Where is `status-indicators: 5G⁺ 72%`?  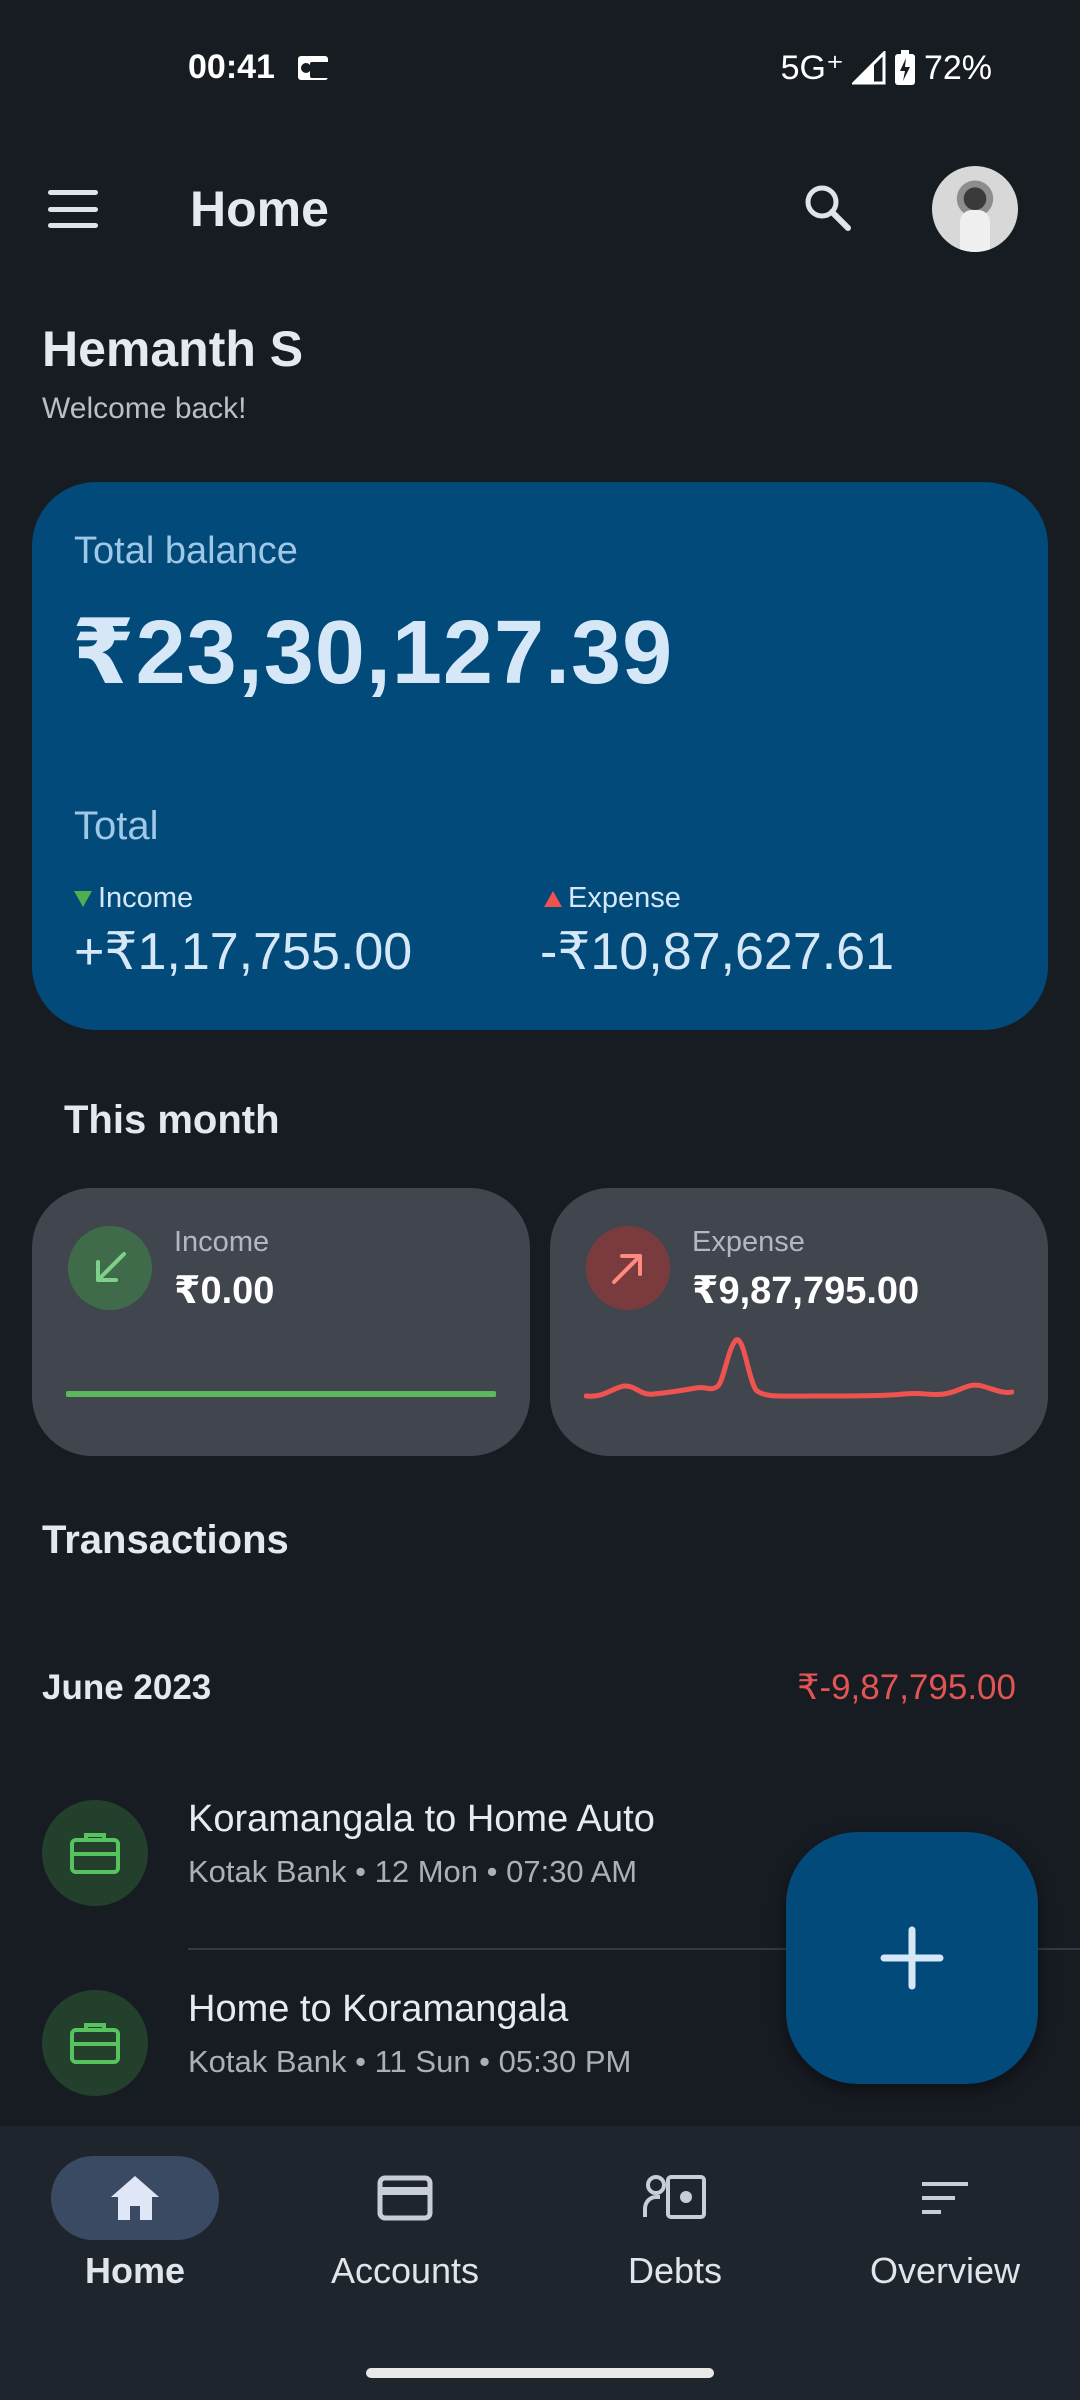
status-indicators: 5G⁺ 72% is located at coordinates (886, 68).